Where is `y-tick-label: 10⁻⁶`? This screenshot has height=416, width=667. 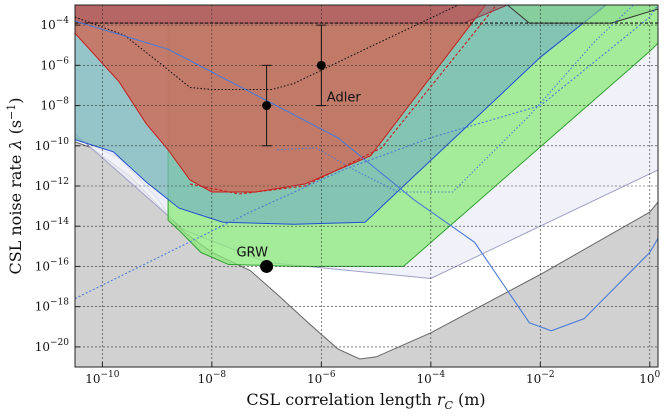 y-tick-label: 10⁻⁶ is located at coordinates (54, 64).